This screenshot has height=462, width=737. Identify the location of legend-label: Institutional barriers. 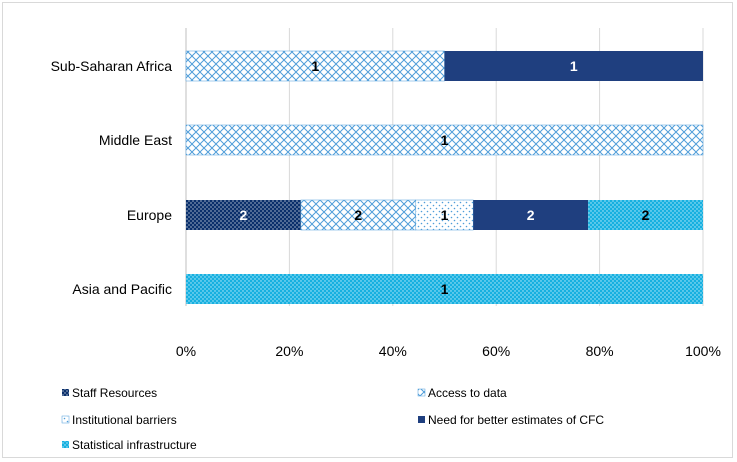
(124, 420).